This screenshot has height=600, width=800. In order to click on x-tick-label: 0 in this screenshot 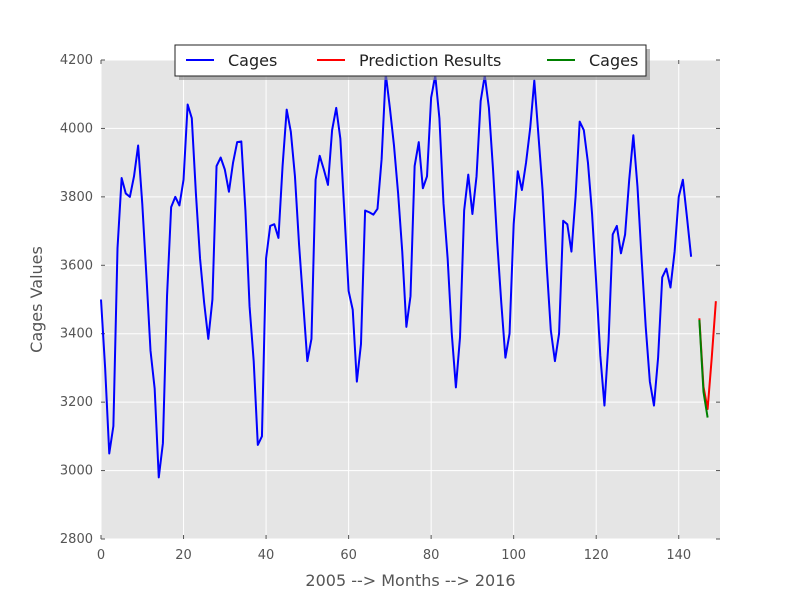, I will do `click(101, 555)`.